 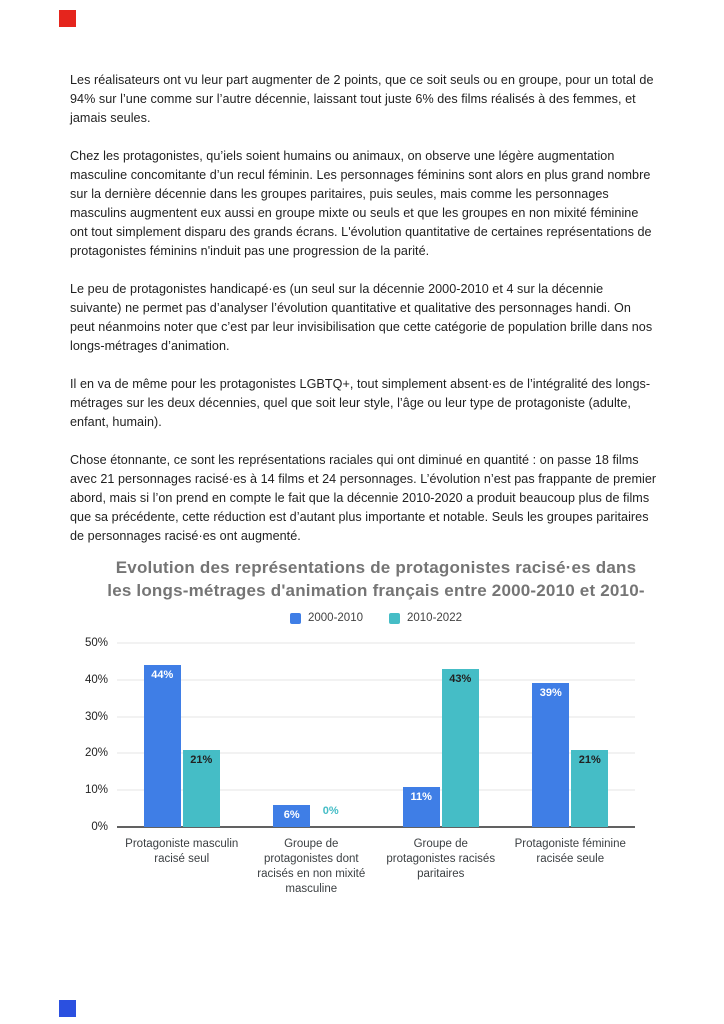 What do you see at coordinates (421, 806) in the screenshot?
I see `bar-2000-2010: 11%` at bounding box center [421, 806].